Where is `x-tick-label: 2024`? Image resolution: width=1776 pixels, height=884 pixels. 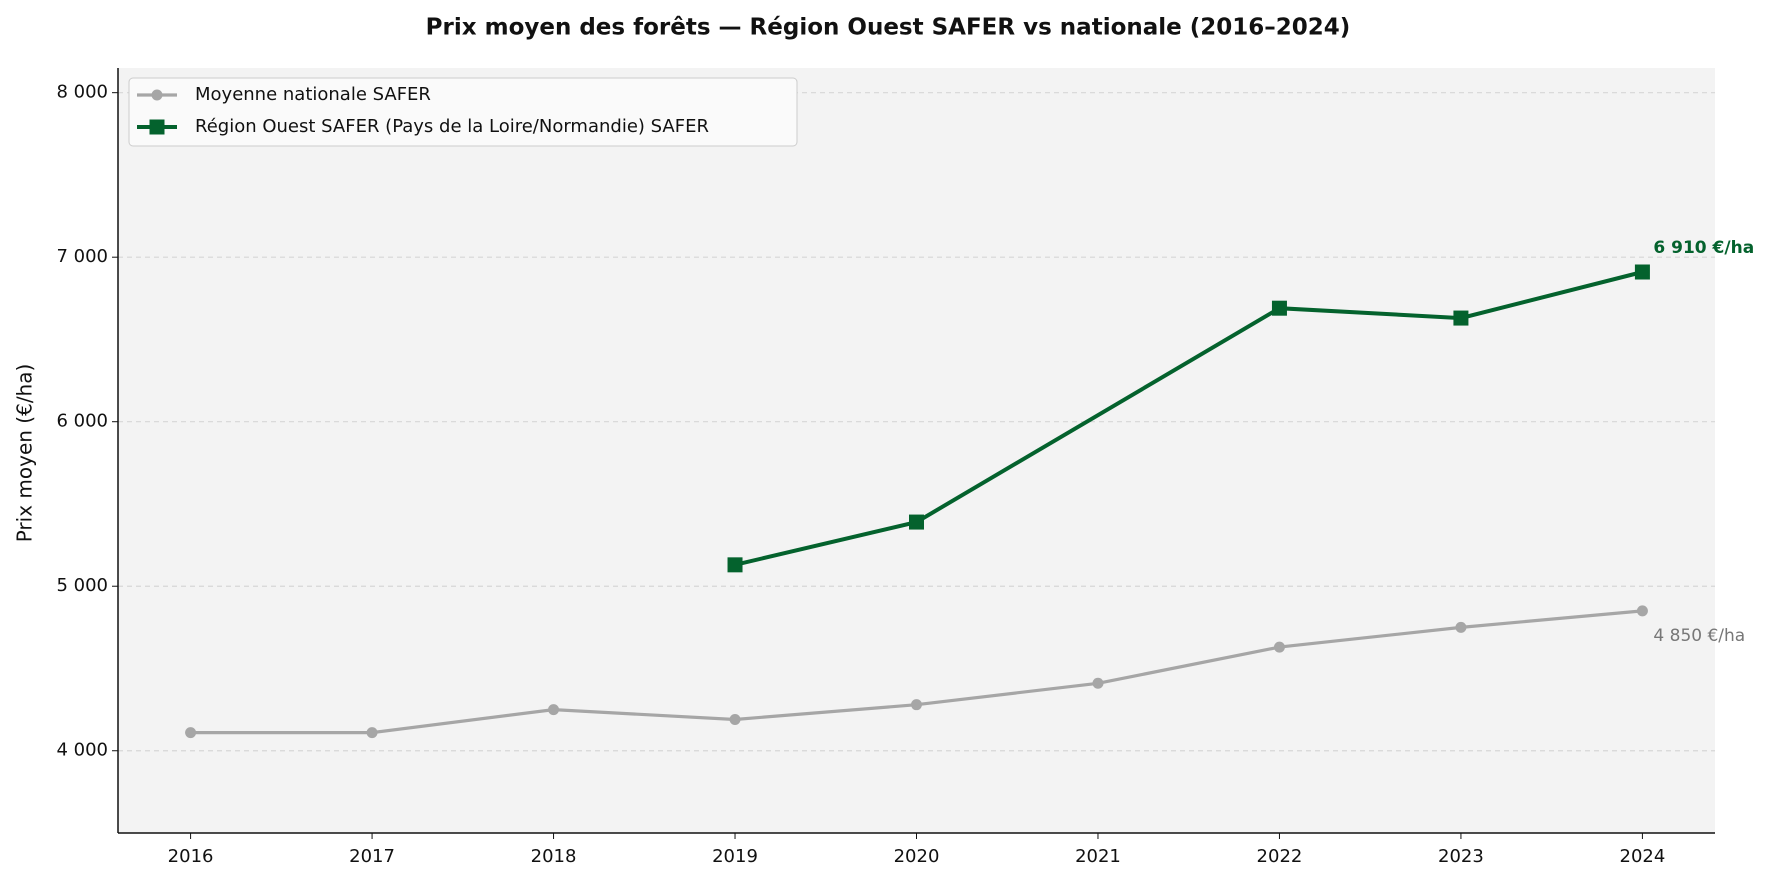
x-tick-label: 2024 is located at coordinates (1643, 856).